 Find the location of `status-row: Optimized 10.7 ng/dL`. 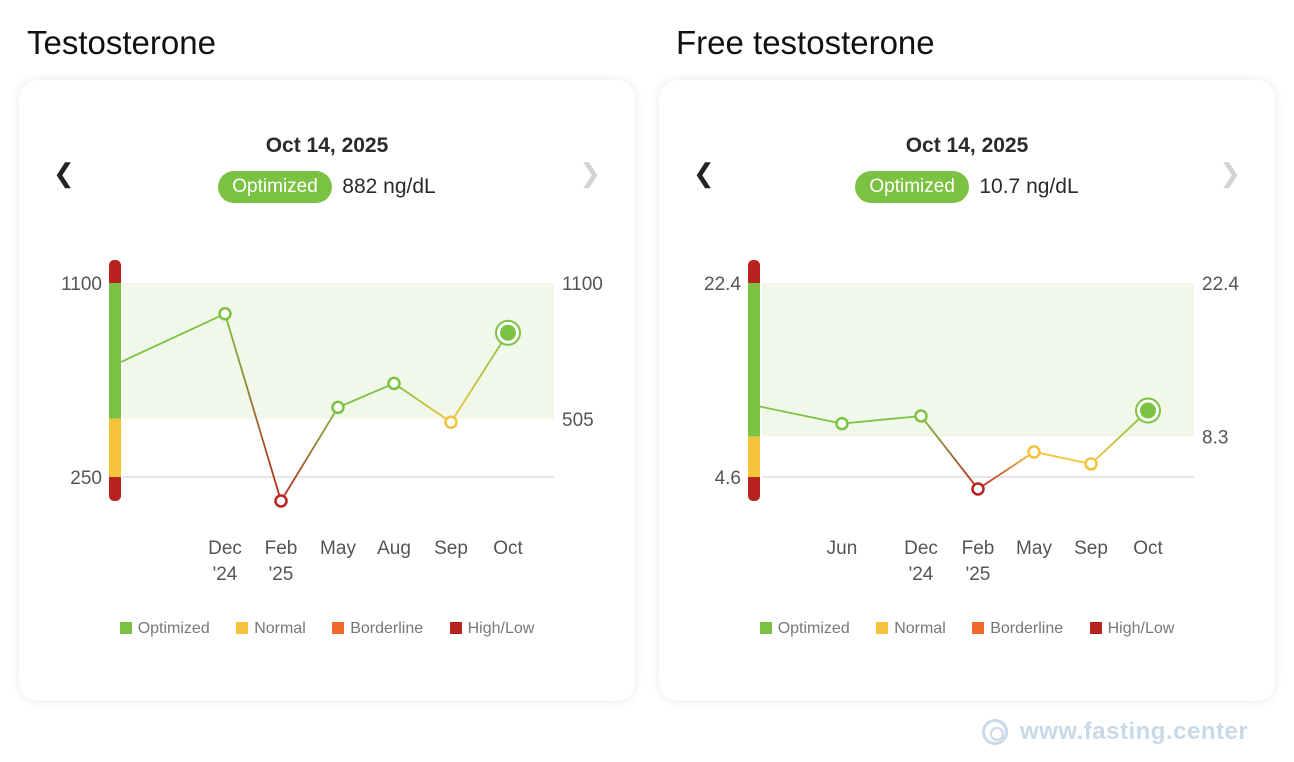

status-row: Optimized 10.7 ng/dL is located at coordinates (967, 187).